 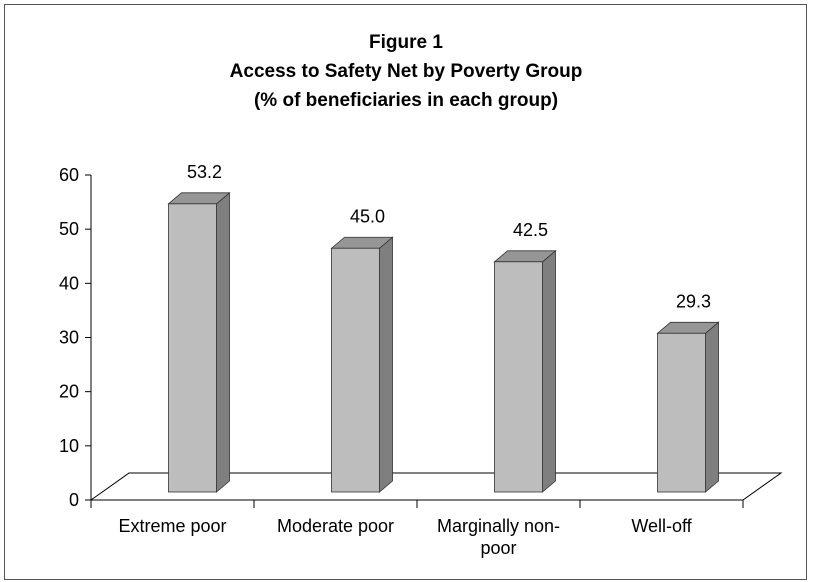 I want to click on data-label: 45.0, so click(x=367, y=216).